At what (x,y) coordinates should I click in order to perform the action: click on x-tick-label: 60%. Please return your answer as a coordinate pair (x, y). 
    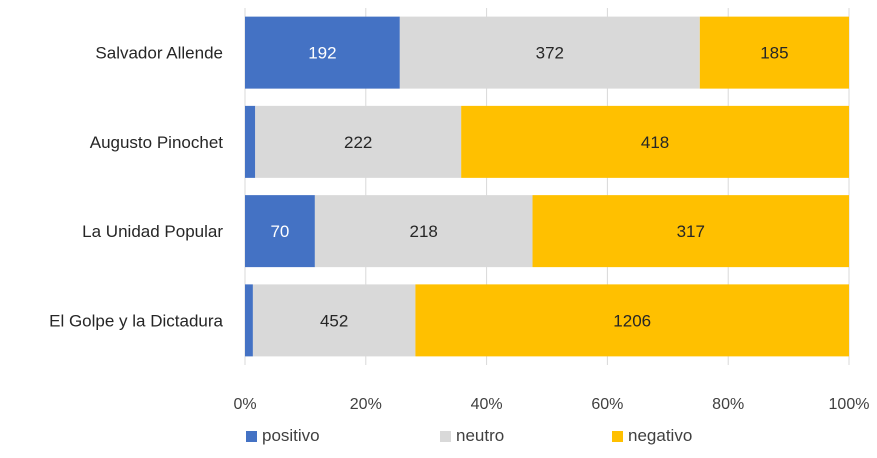
    Looking at the image, I should click on (607, 404).